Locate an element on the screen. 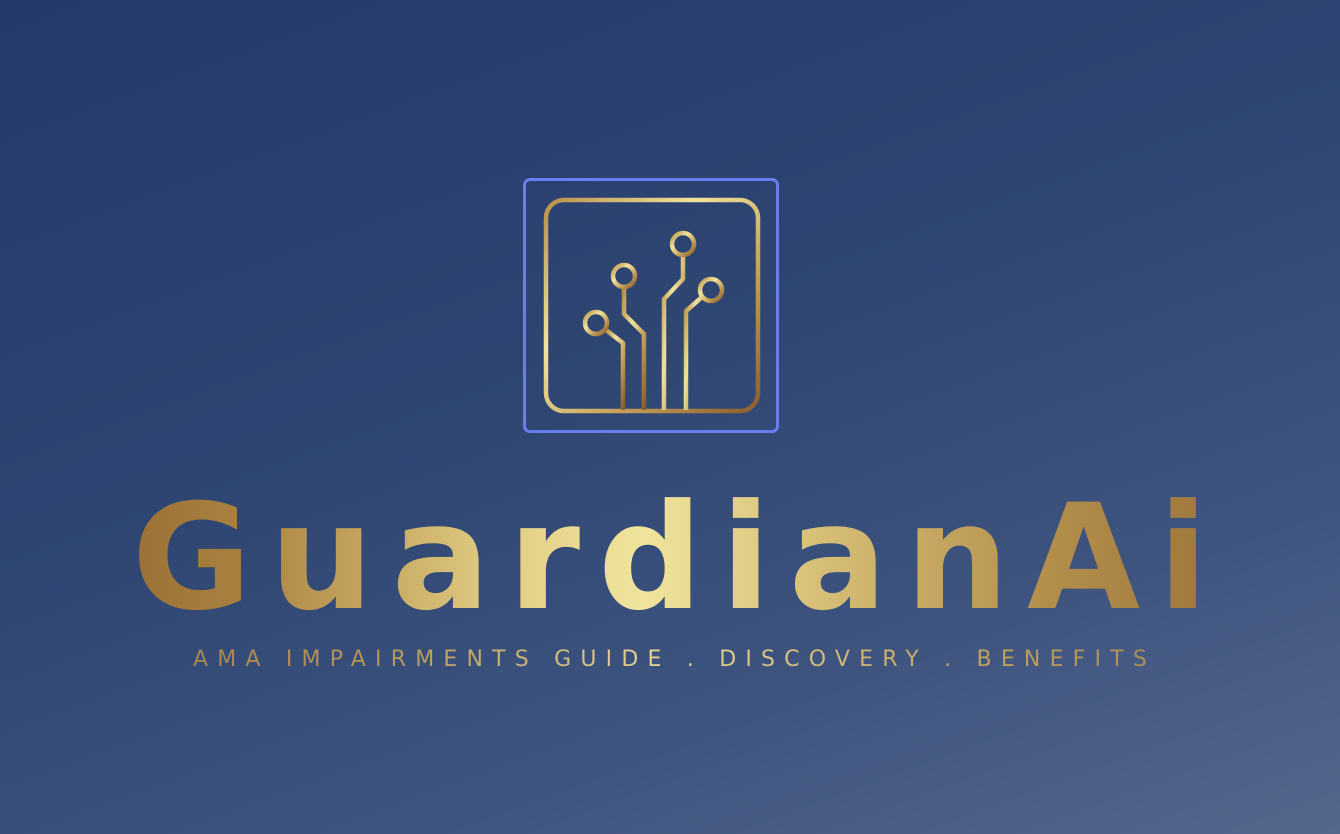  logo-frame is located at coordinates (651, 305).